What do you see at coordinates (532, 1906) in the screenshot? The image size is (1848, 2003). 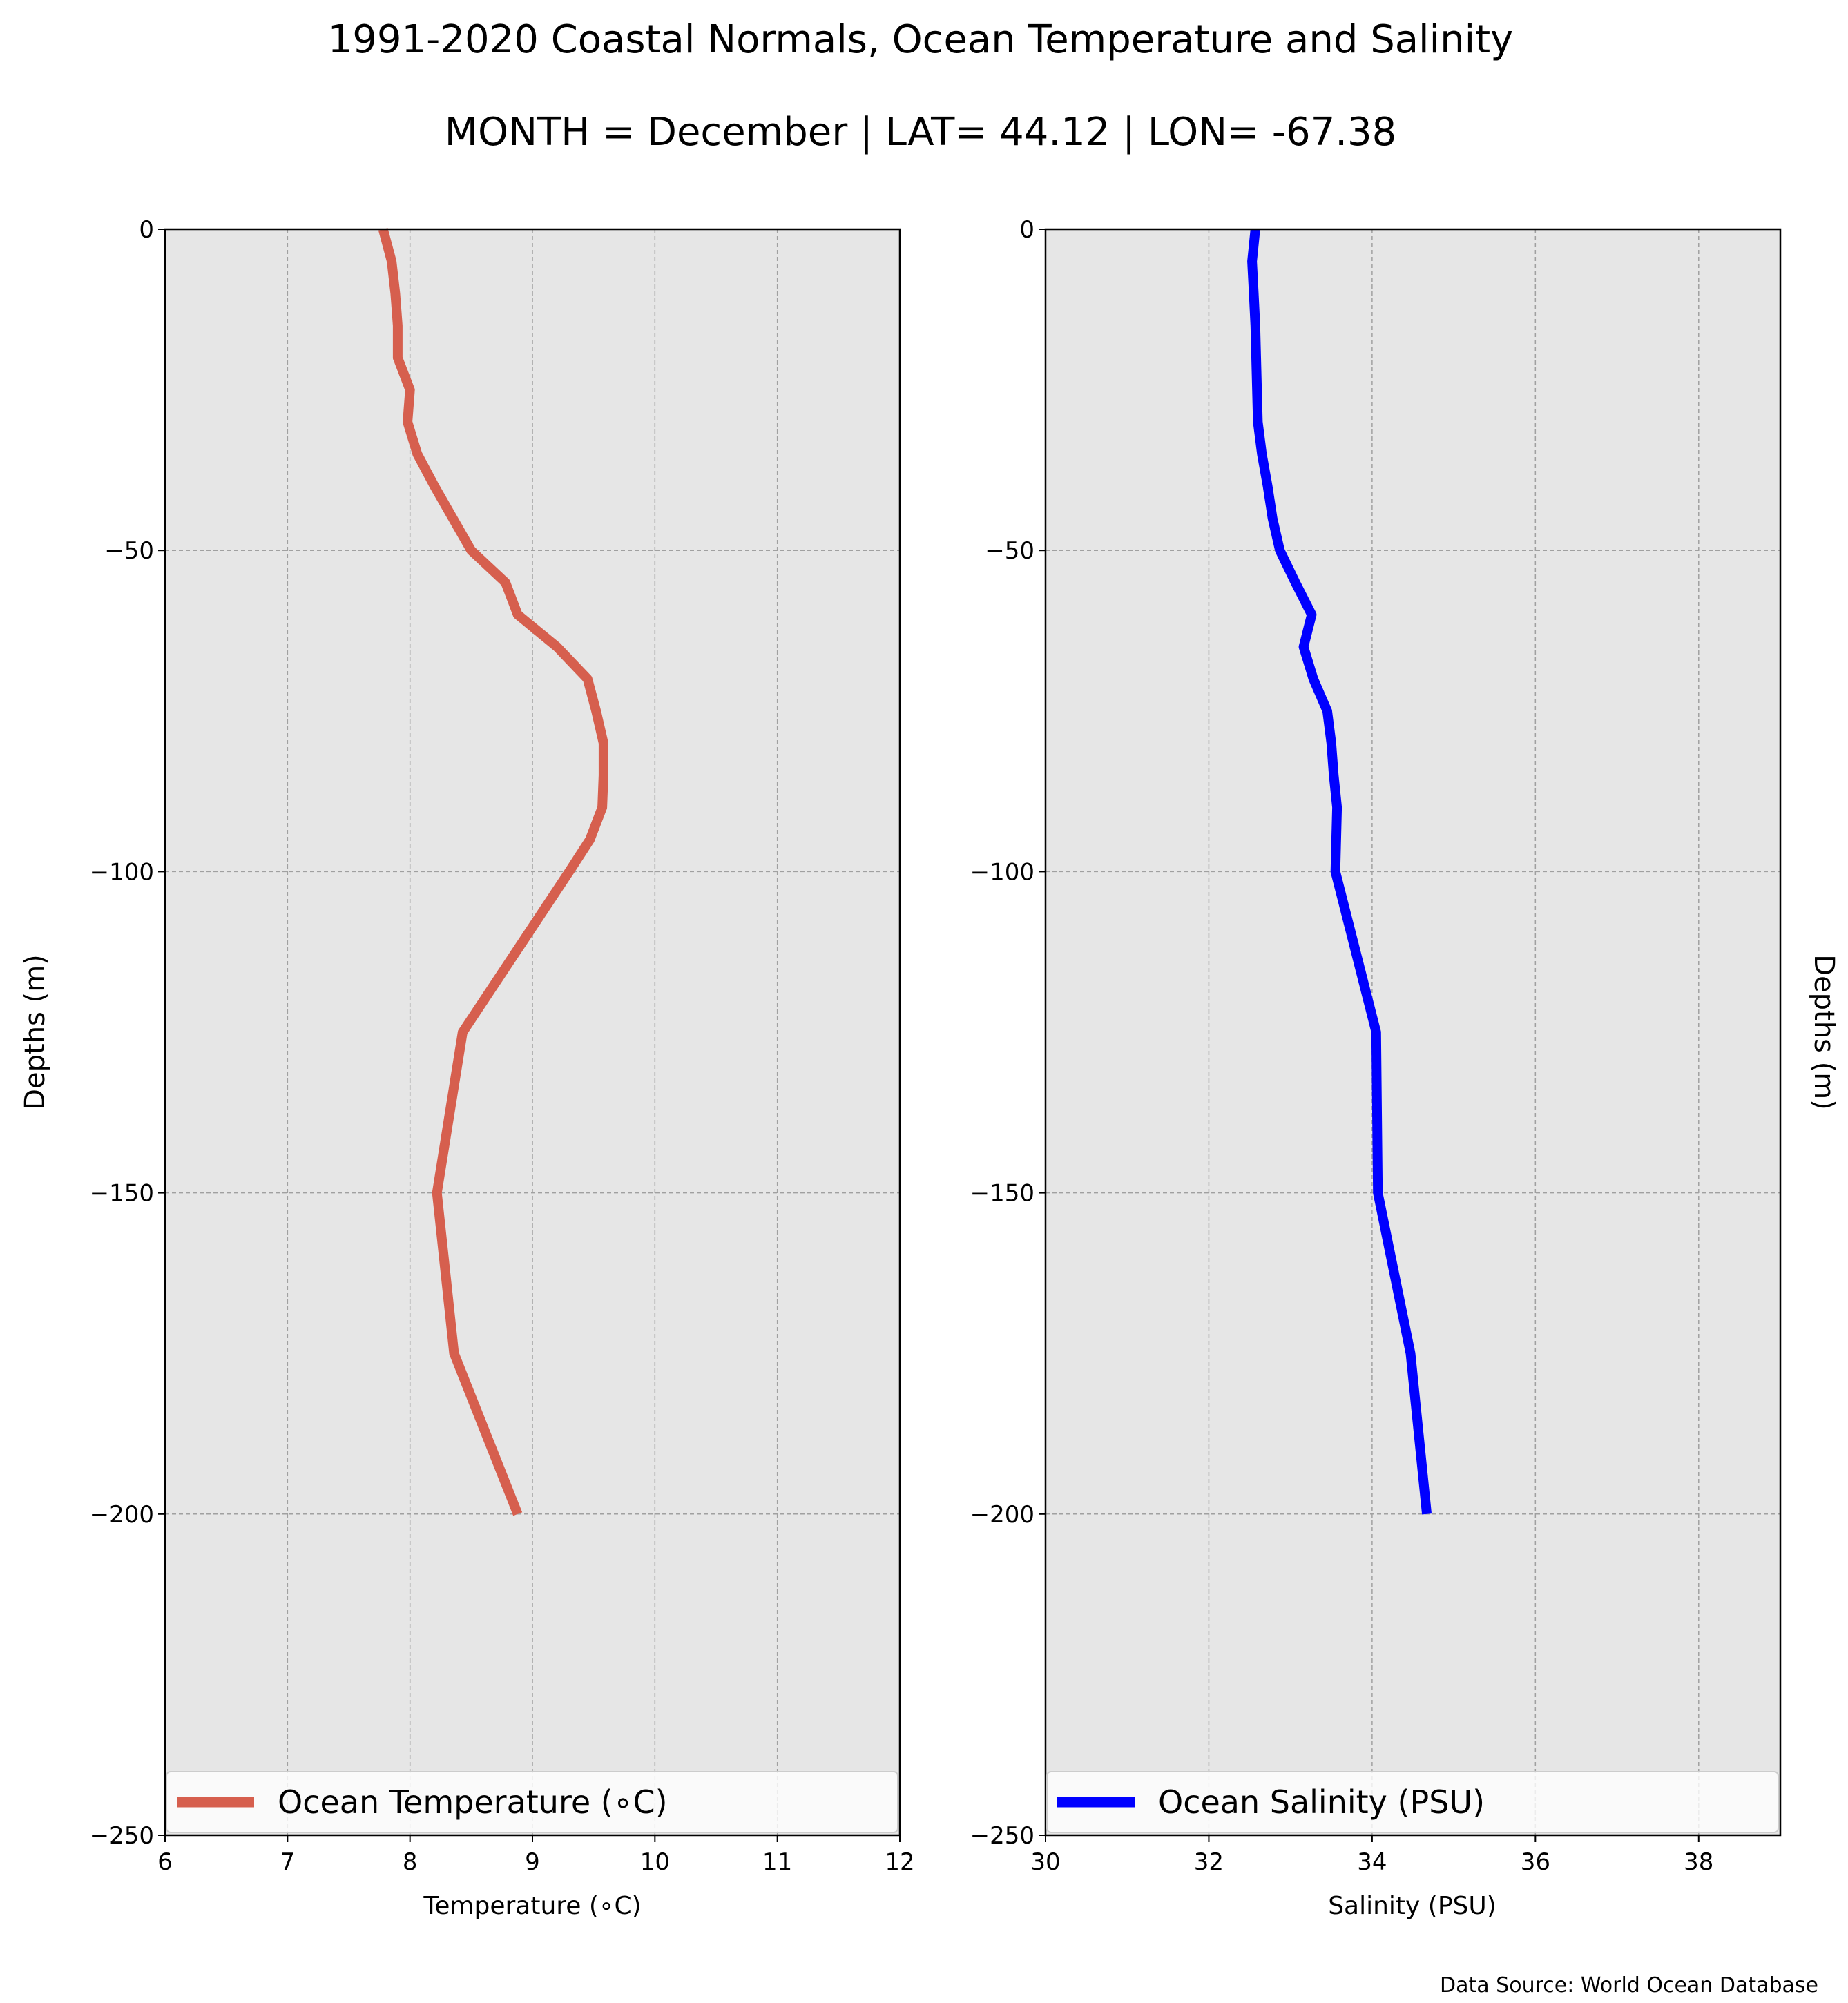 I see `temperature-x-axis-label: Temperature (∘C)` at bounding box center [532, 1906].